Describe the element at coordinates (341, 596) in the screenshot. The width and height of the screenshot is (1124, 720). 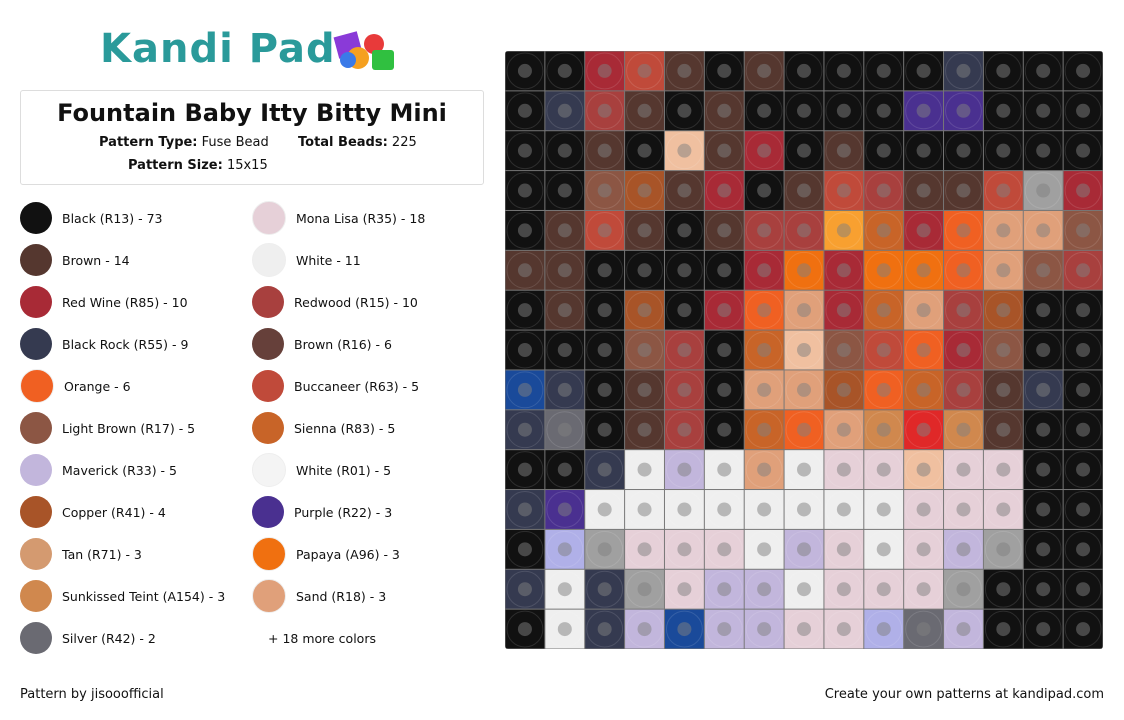
I see `legend-label: Sand (R18) - 3` at that location.